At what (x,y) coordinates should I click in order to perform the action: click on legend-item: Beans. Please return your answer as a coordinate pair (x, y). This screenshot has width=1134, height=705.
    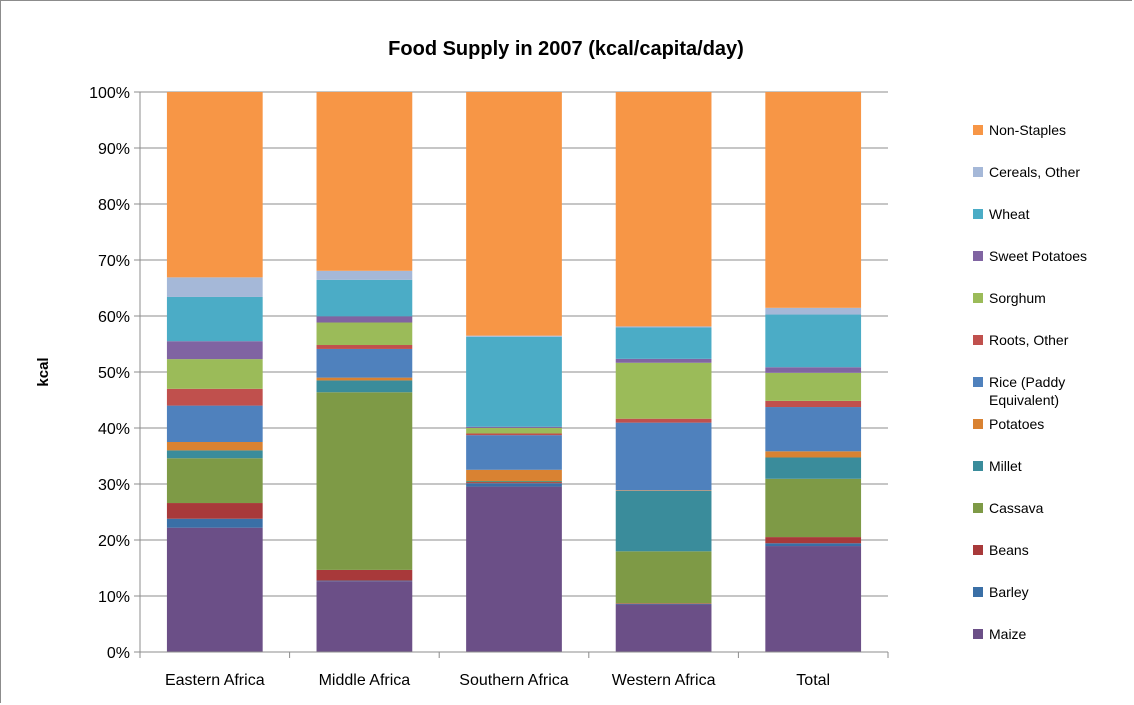
    Looking at the image, I should click on (1001, 550).